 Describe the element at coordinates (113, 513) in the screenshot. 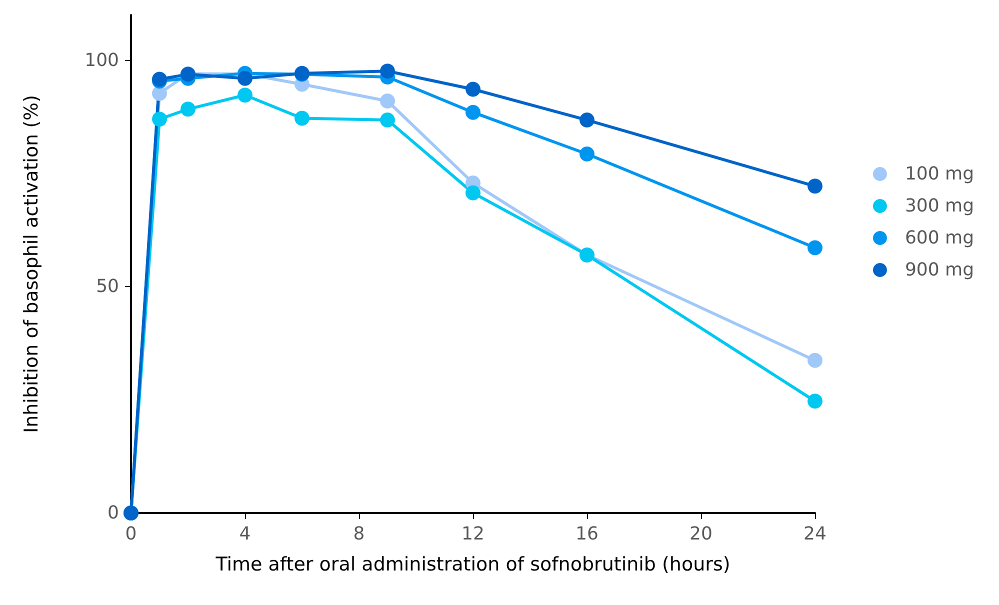

I see `y-tick-label: 0` at that location.